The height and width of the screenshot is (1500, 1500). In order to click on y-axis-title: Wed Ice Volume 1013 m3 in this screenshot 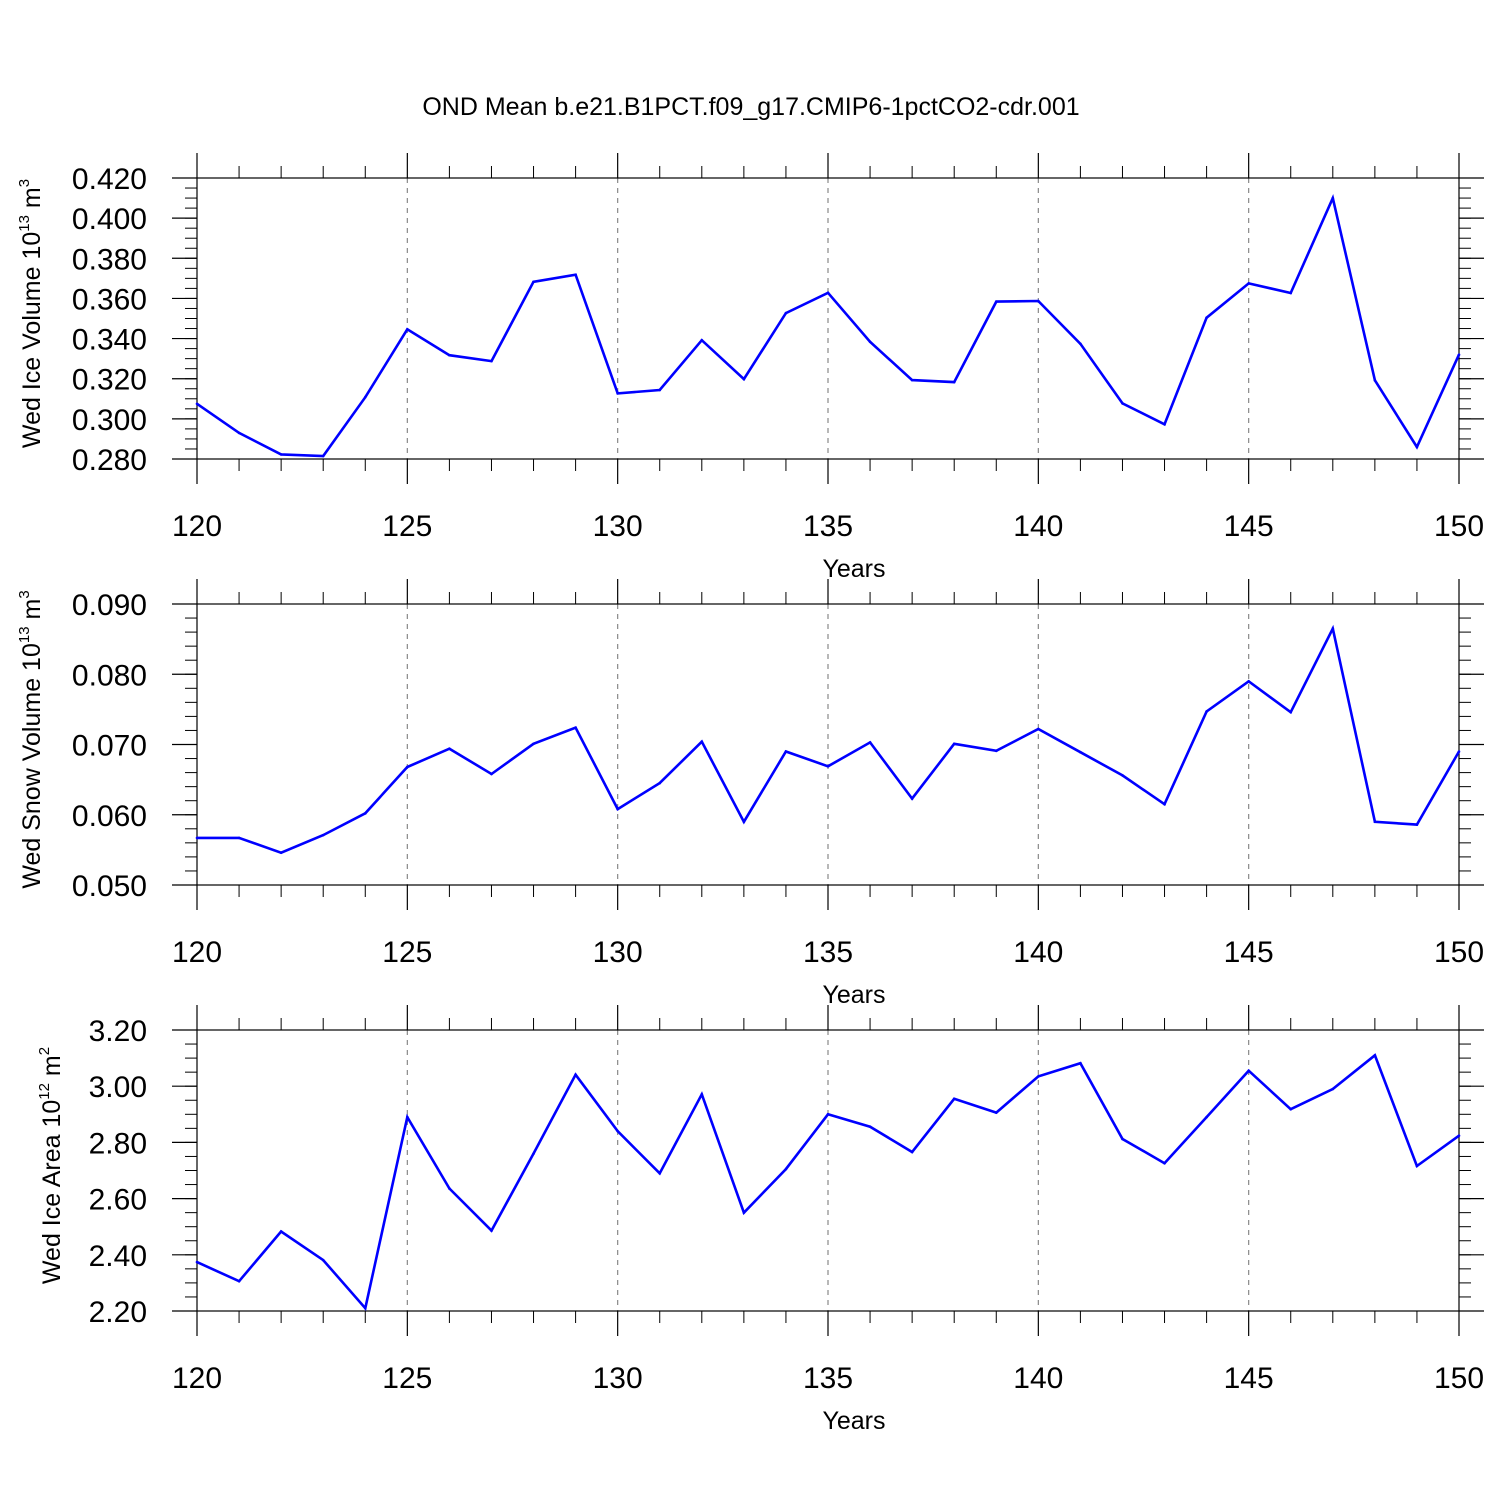, I will do `click(31, 313)`.